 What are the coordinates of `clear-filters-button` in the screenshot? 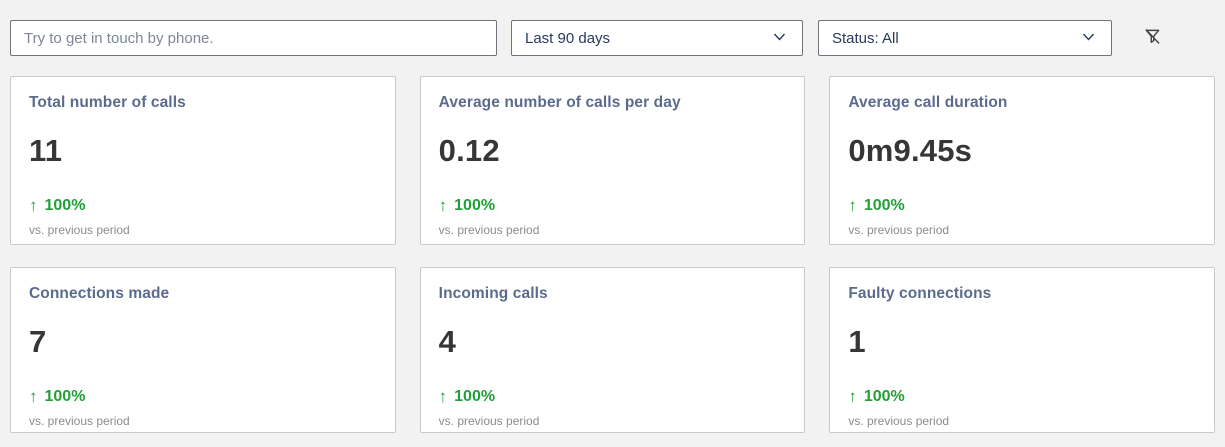 It's located at (1152, 38).